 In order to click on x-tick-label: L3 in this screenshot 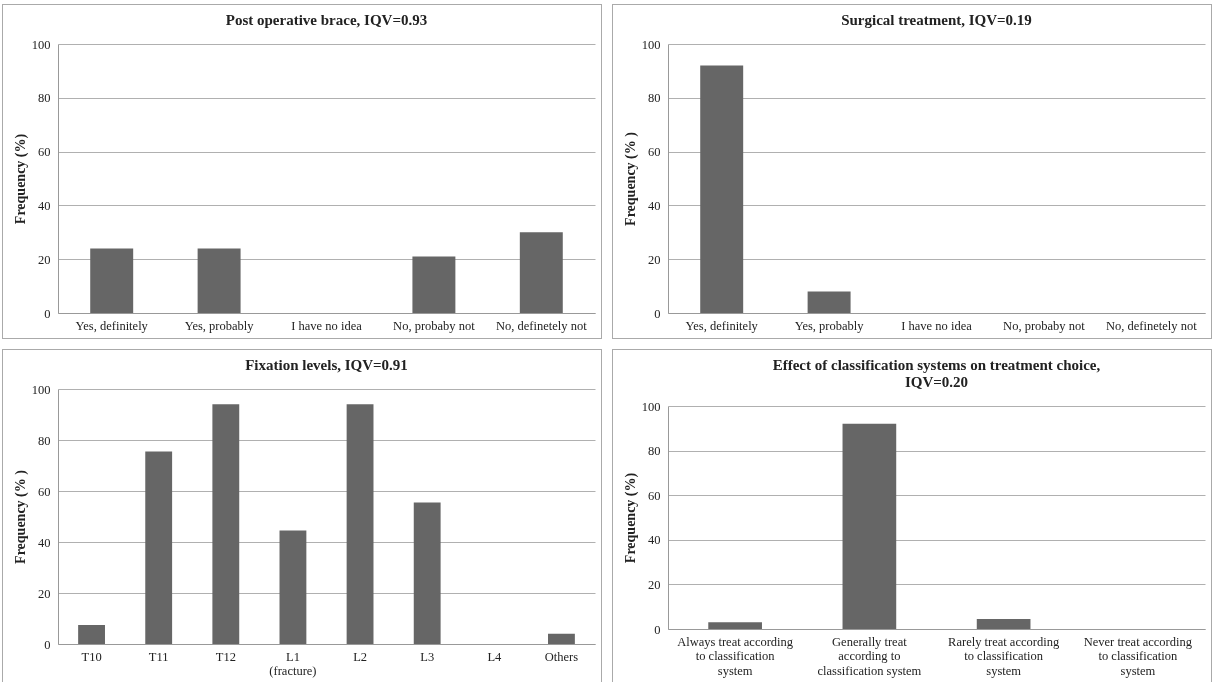, I will do `click(427, 656)`.